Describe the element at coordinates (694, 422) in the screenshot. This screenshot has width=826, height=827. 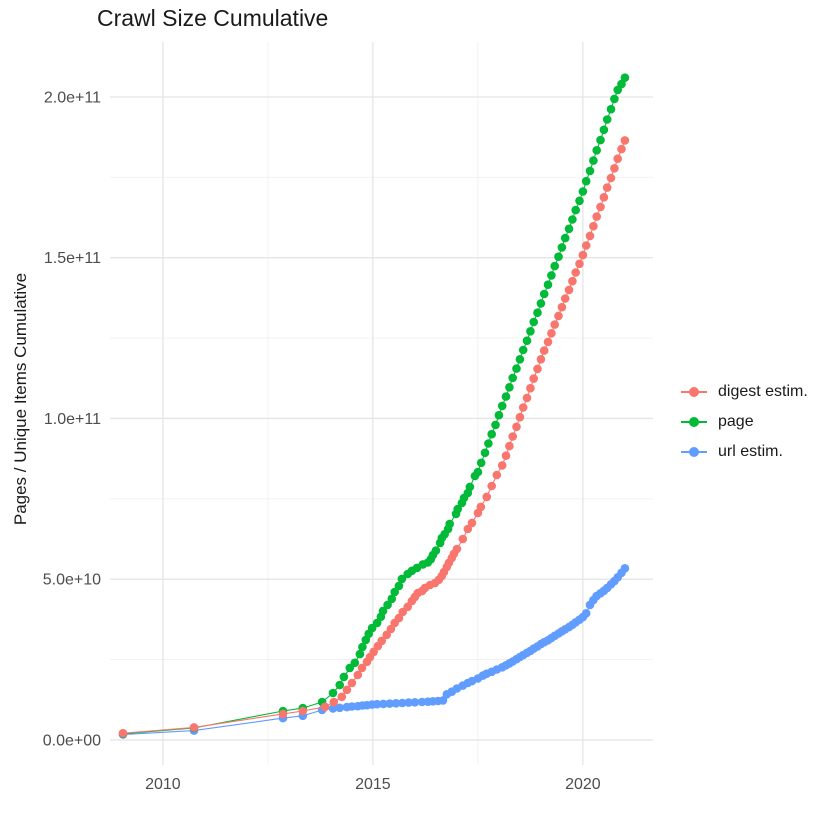
I see `legend-key-page-icon` at that location.